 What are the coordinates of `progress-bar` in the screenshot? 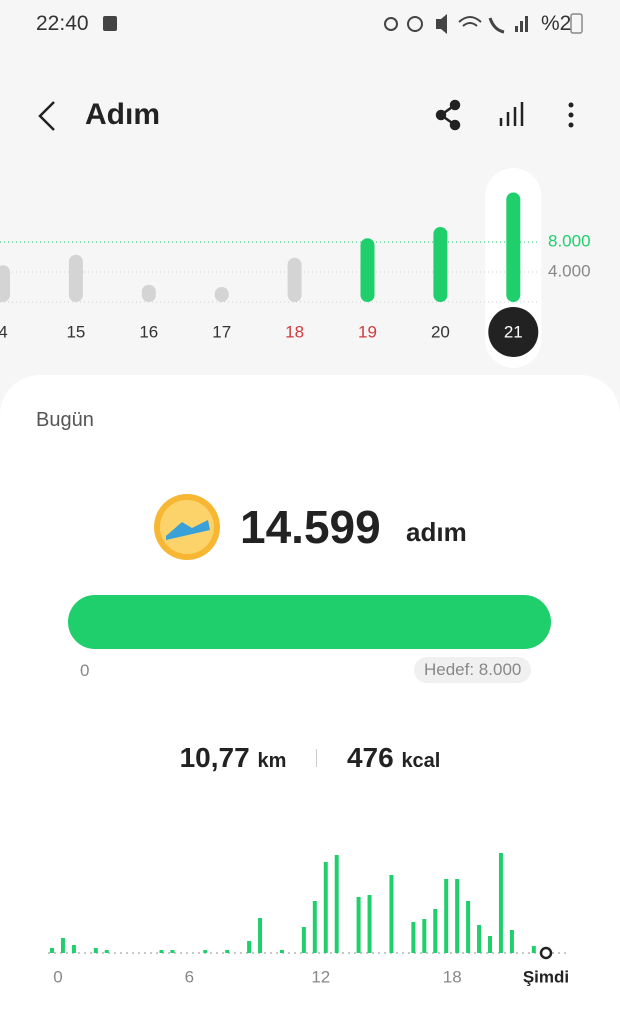 It's located at (309, 622).